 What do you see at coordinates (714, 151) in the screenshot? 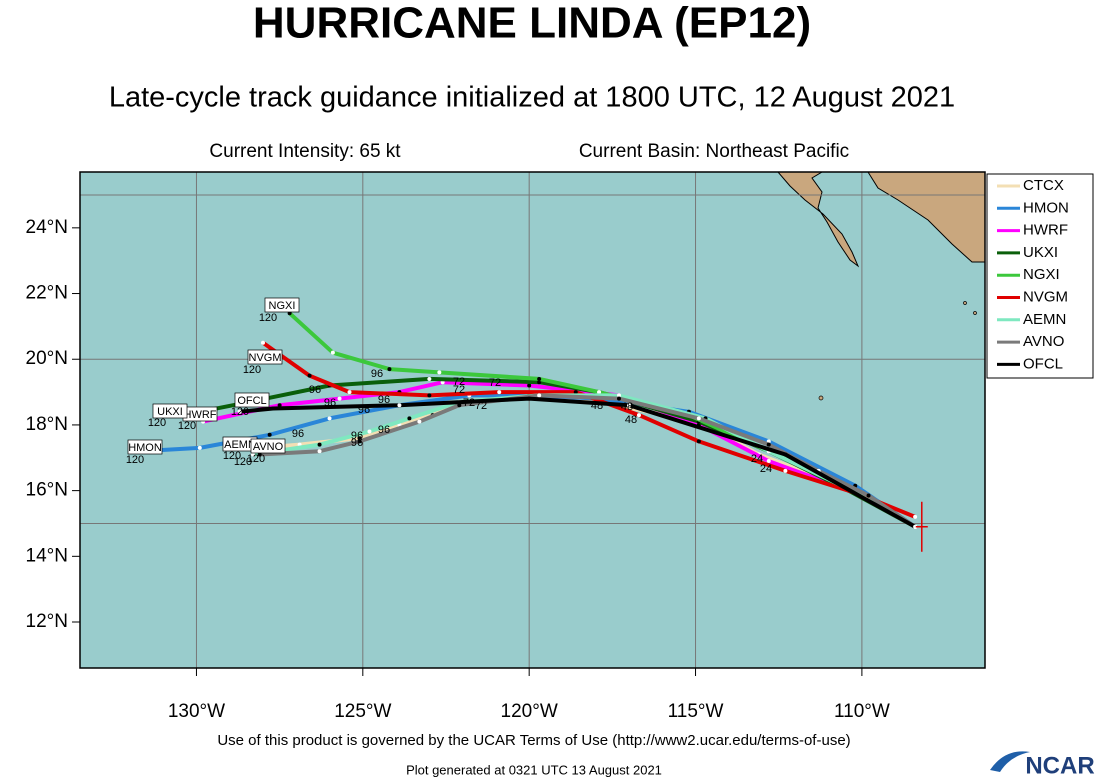
I see `basin: Current Basin: Northeast Pacific` at bounding box center [714, 151].